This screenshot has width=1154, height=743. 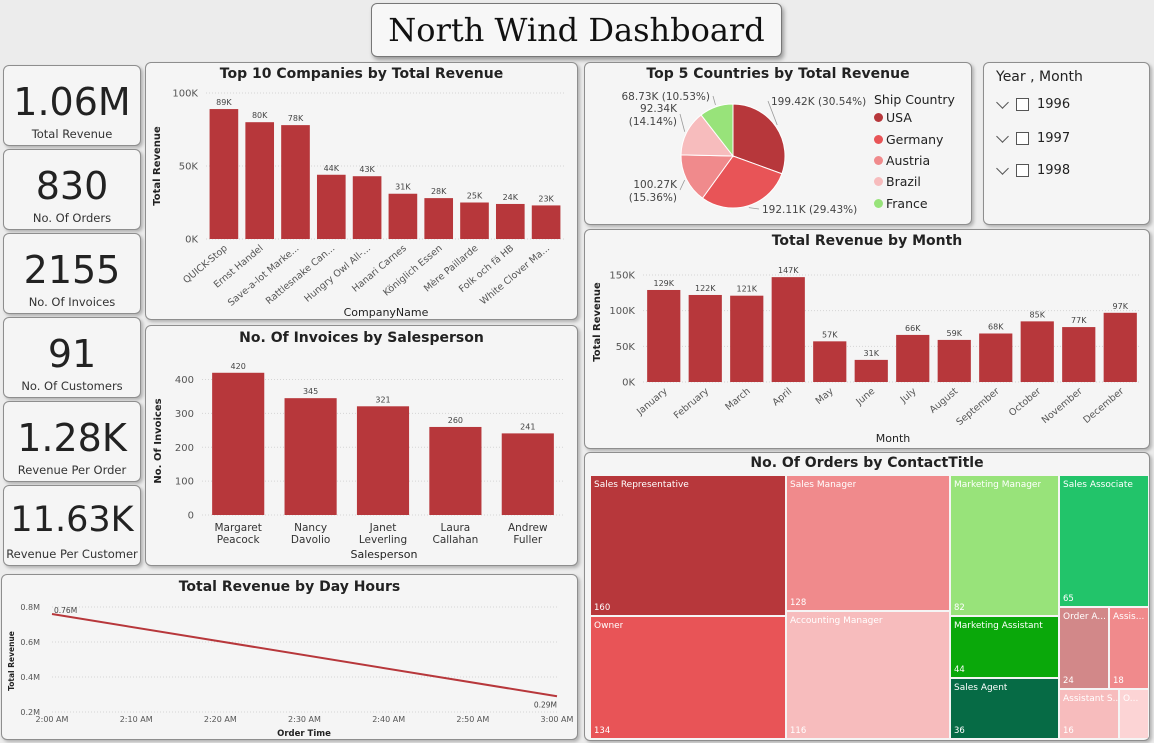 What do you see at coordinates (778, 74) in the screenshot?
I see `chart-title: Top 5 Countries by Total Revenue` at bounding box center [778, 74].